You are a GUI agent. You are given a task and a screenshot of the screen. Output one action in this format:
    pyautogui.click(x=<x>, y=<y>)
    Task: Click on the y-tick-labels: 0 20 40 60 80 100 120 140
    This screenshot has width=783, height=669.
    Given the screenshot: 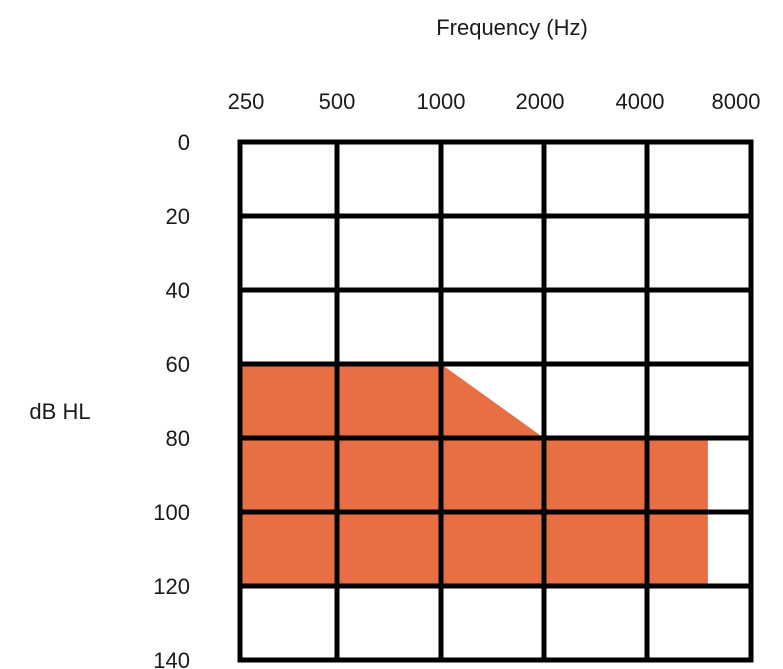 What is the action you would take?
    pyautogui.click(x=171, y=399)
    